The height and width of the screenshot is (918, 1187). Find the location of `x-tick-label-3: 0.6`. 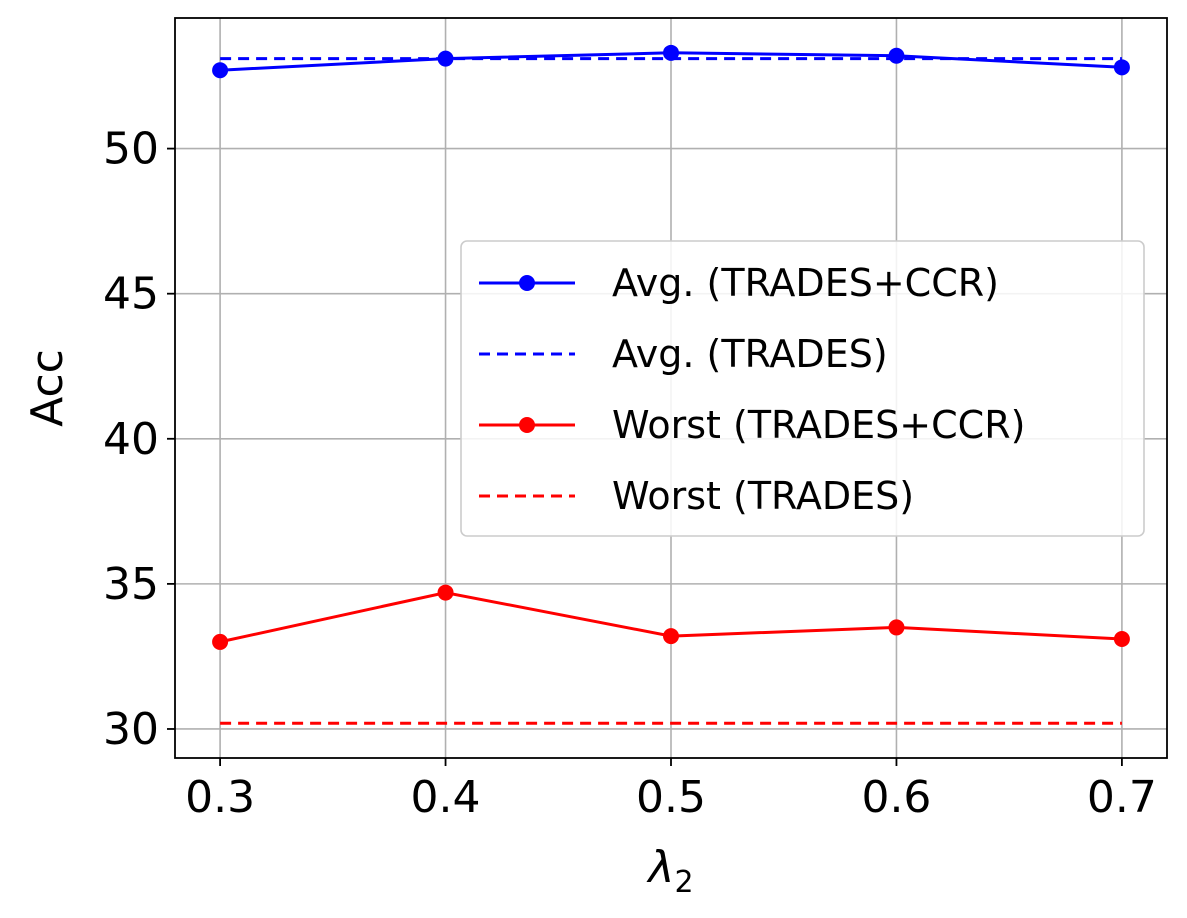

x-tick-label-3: 0.6 is located at coordinates (896, 797).